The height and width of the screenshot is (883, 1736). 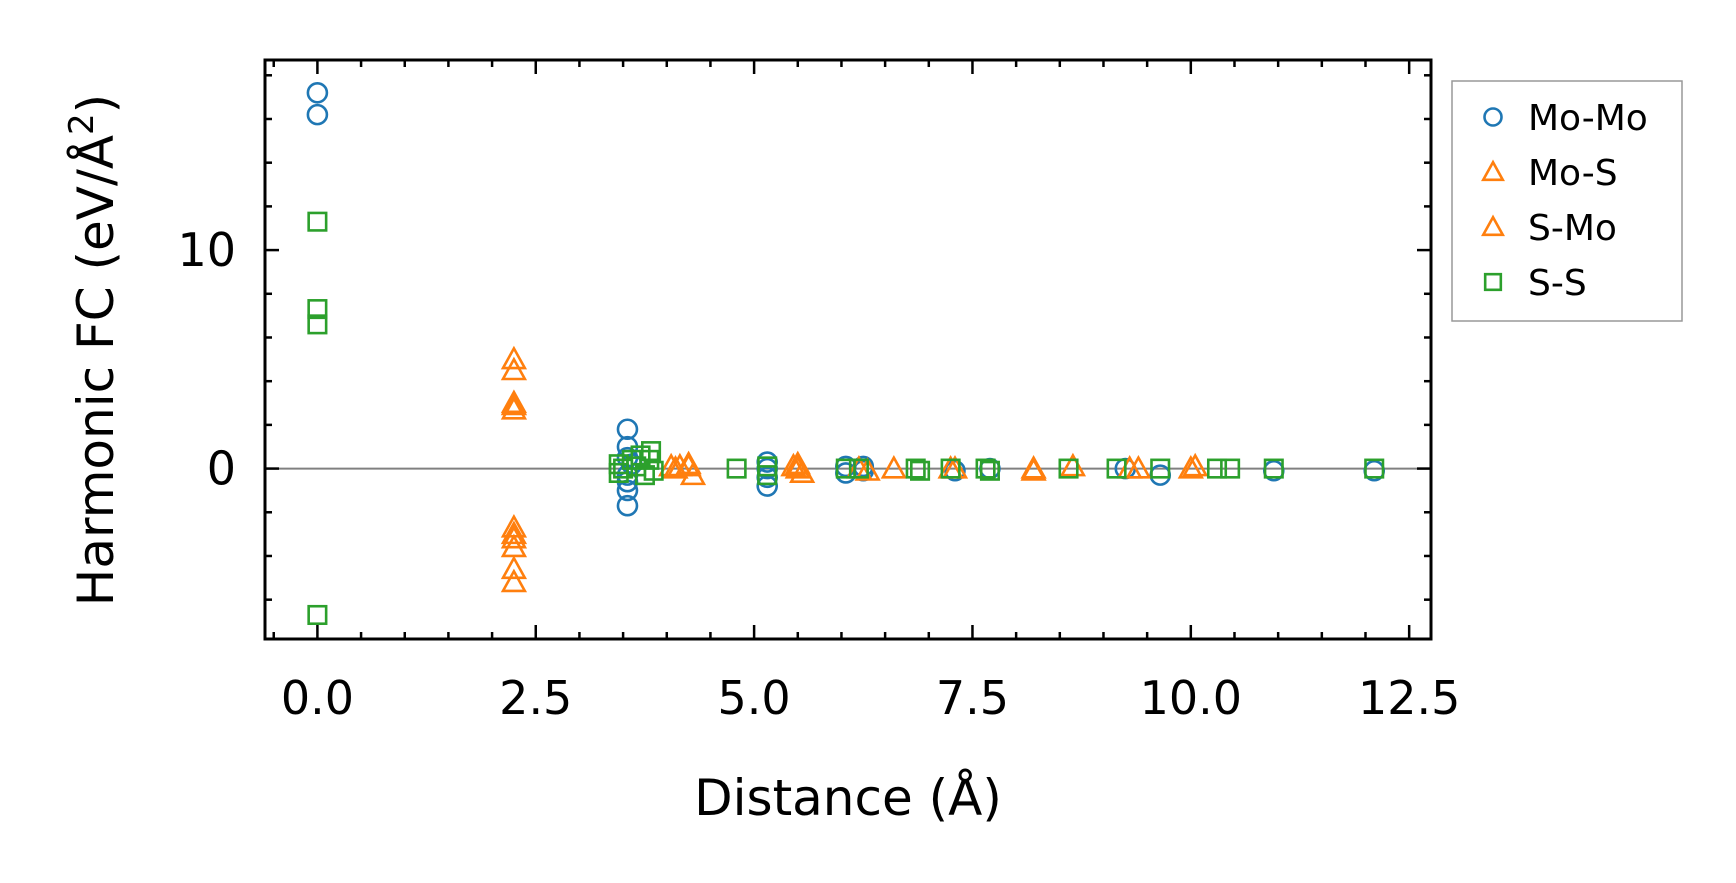 What do you see at coordinates (1573, 173) in the screenshot?
I see `legend-label-mo-s: Mo-S` at bounding box center [1573, 173].